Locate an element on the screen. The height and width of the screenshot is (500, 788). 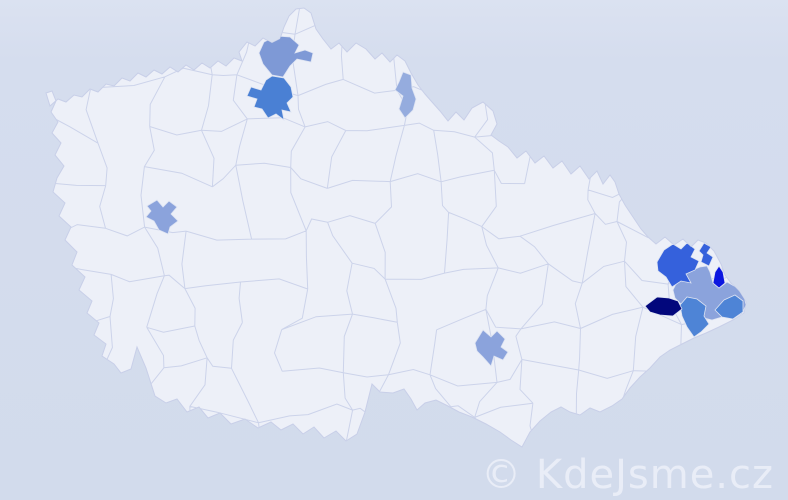
highlighted-district-east-medium-west is located at coordinates (694, 317).